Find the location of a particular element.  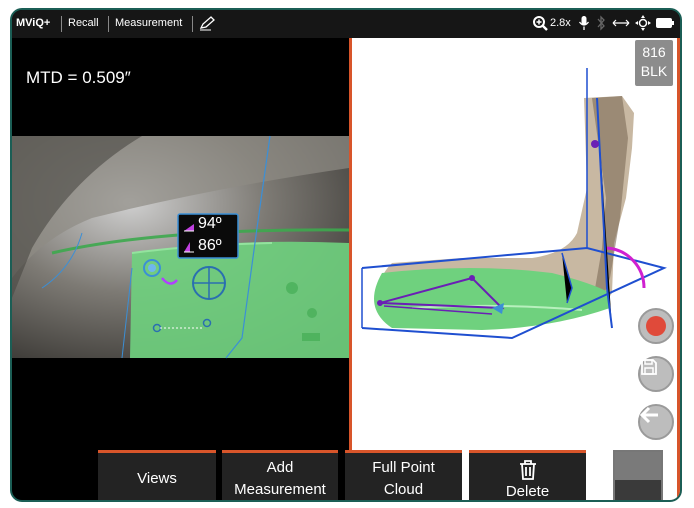

back-button is located at coordinates (656, 422).